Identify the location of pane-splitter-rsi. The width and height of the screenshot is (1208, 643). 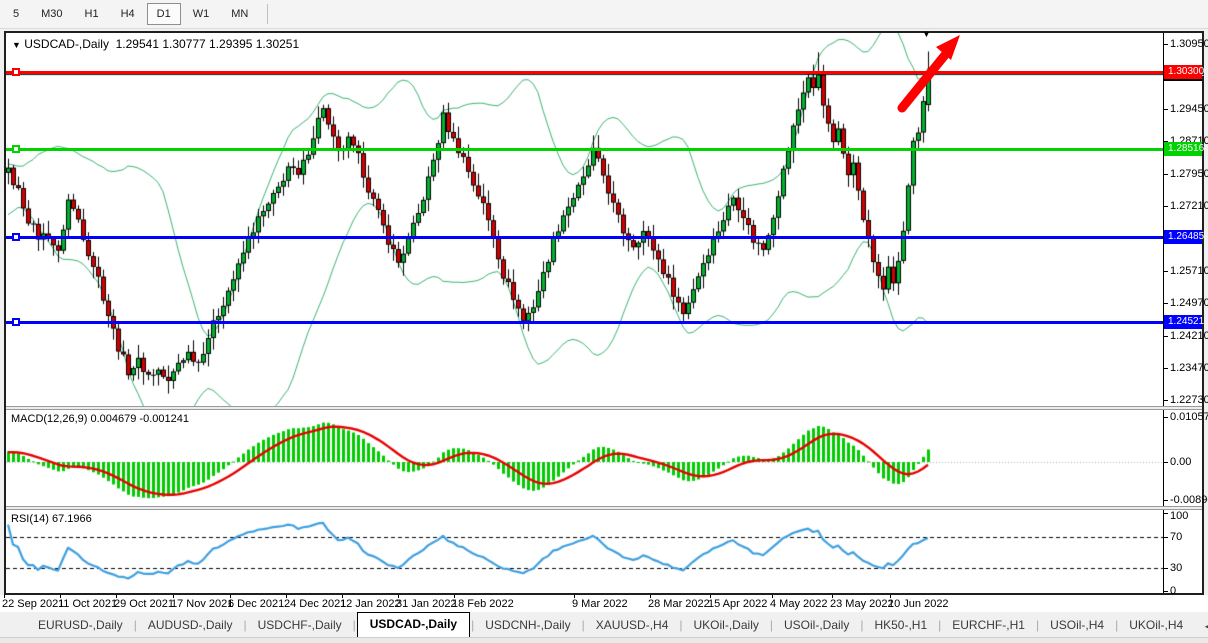
(604, 508).